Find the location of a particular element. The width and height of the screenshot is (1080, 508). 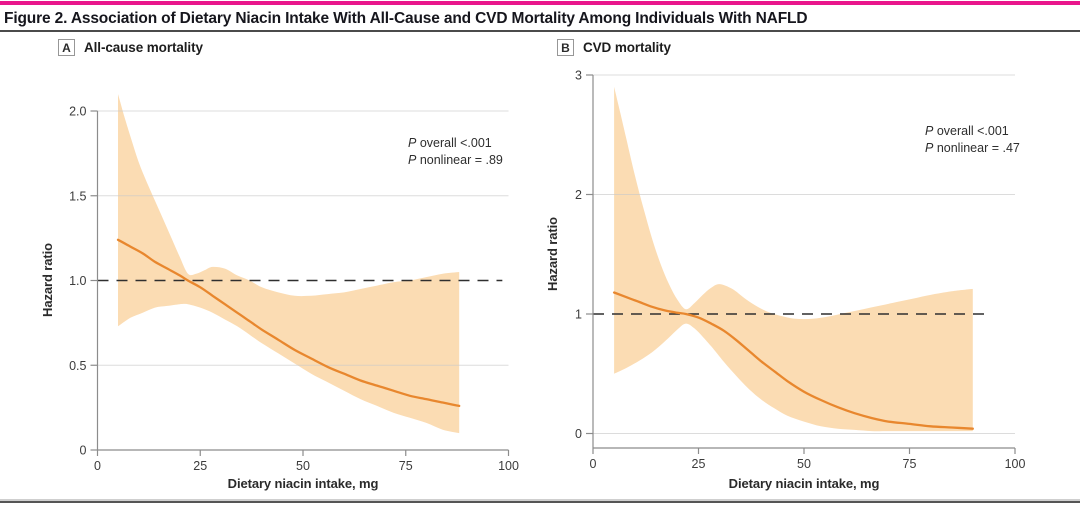

p-value-annotation: P nonlinear = .47 is located at coordinates (972, 148).